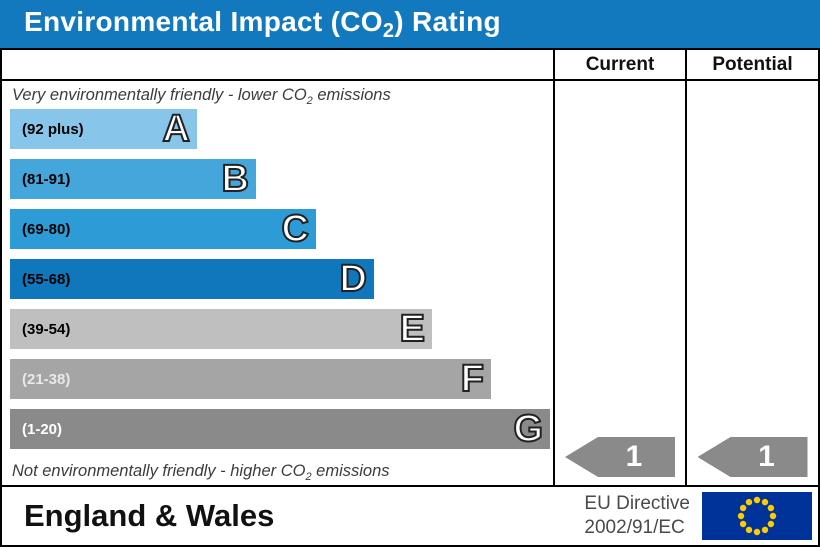 Image resolution: width=820 pixels, height=547 pixels. I want to click on eu-directive-line2: 2002/91/EC, so click(634, 527).